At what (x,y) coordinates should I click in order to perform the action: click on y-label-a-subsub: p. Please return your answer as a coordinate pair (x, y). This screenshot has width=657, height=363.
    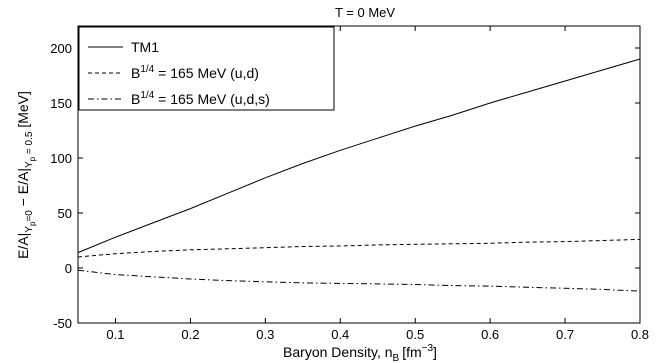
    Looking at the image, I should click on (32, 223).